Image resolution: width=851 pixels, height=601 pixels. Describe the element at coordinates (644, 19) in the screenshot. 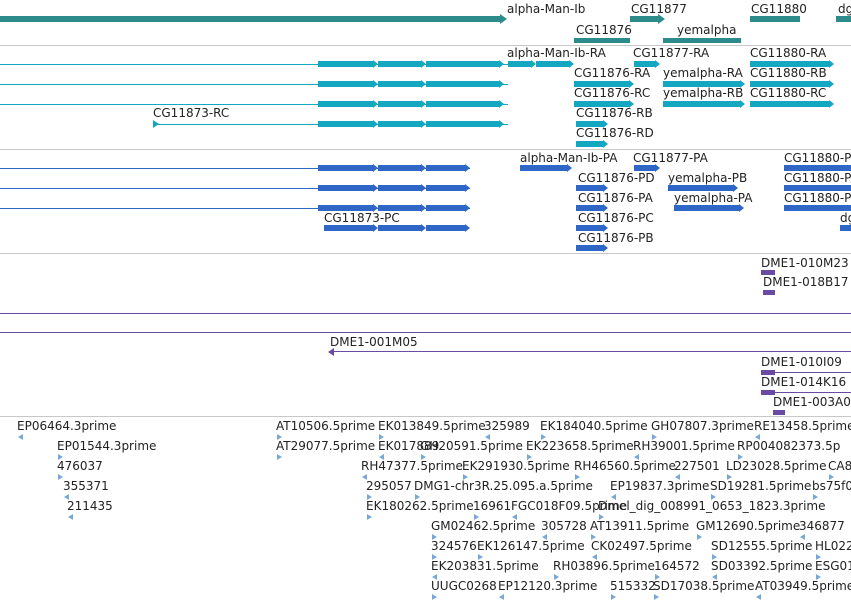

I see `gene-cg11877` at that location.